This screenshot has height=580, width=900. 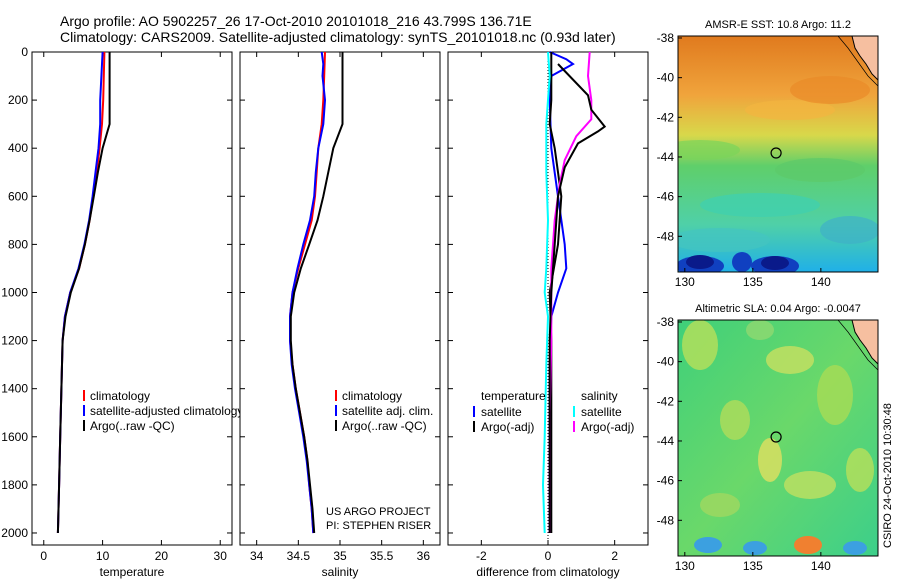 I want to click on high-sla-eddy, so click(x=808, y=545).